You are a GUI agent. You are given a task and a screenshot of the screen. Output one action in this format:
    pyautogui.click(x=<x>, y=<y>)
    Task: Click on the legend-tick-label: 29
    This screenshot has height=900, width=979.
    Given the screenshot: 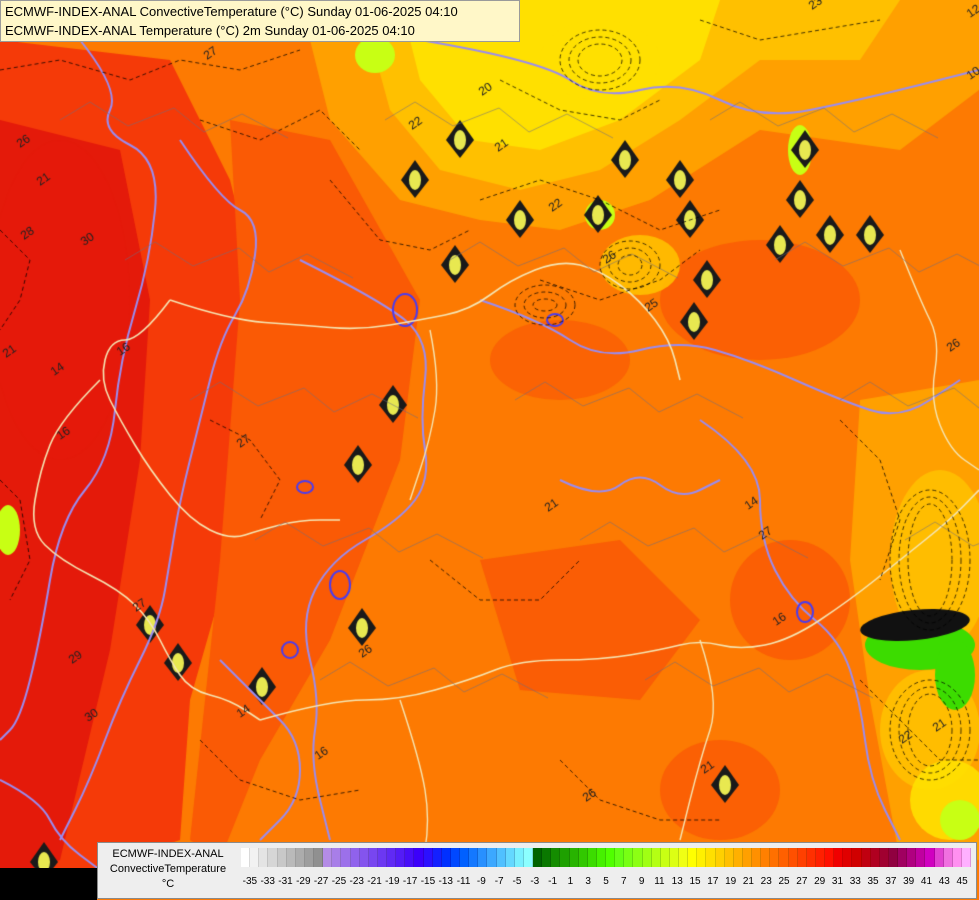 What is the action you would take?
    pyautogui.click(x=820, y=881)
    